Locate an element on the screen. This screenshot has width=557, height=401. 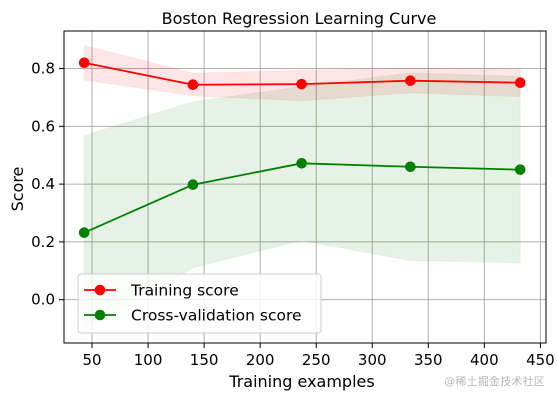
legend-box is located at coordinates (199, 303).